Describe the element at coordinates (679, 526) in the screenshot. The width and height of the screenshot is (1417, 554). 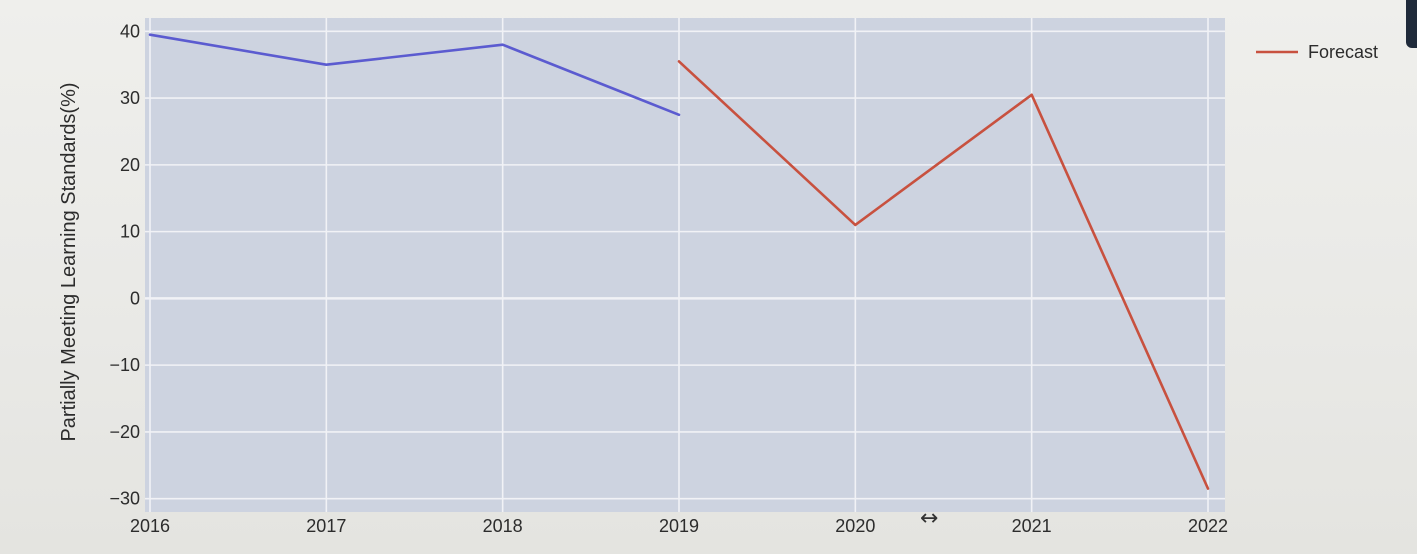
I see `x-tick-label: 2019` at that location.